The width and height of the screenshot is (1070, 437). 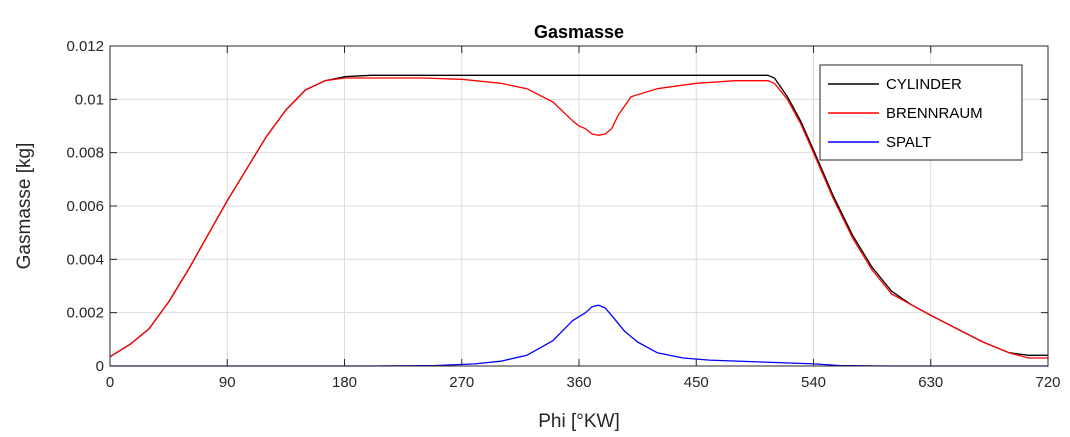 I want to click on x-tick-label: 540, so click(x=813, y=382).